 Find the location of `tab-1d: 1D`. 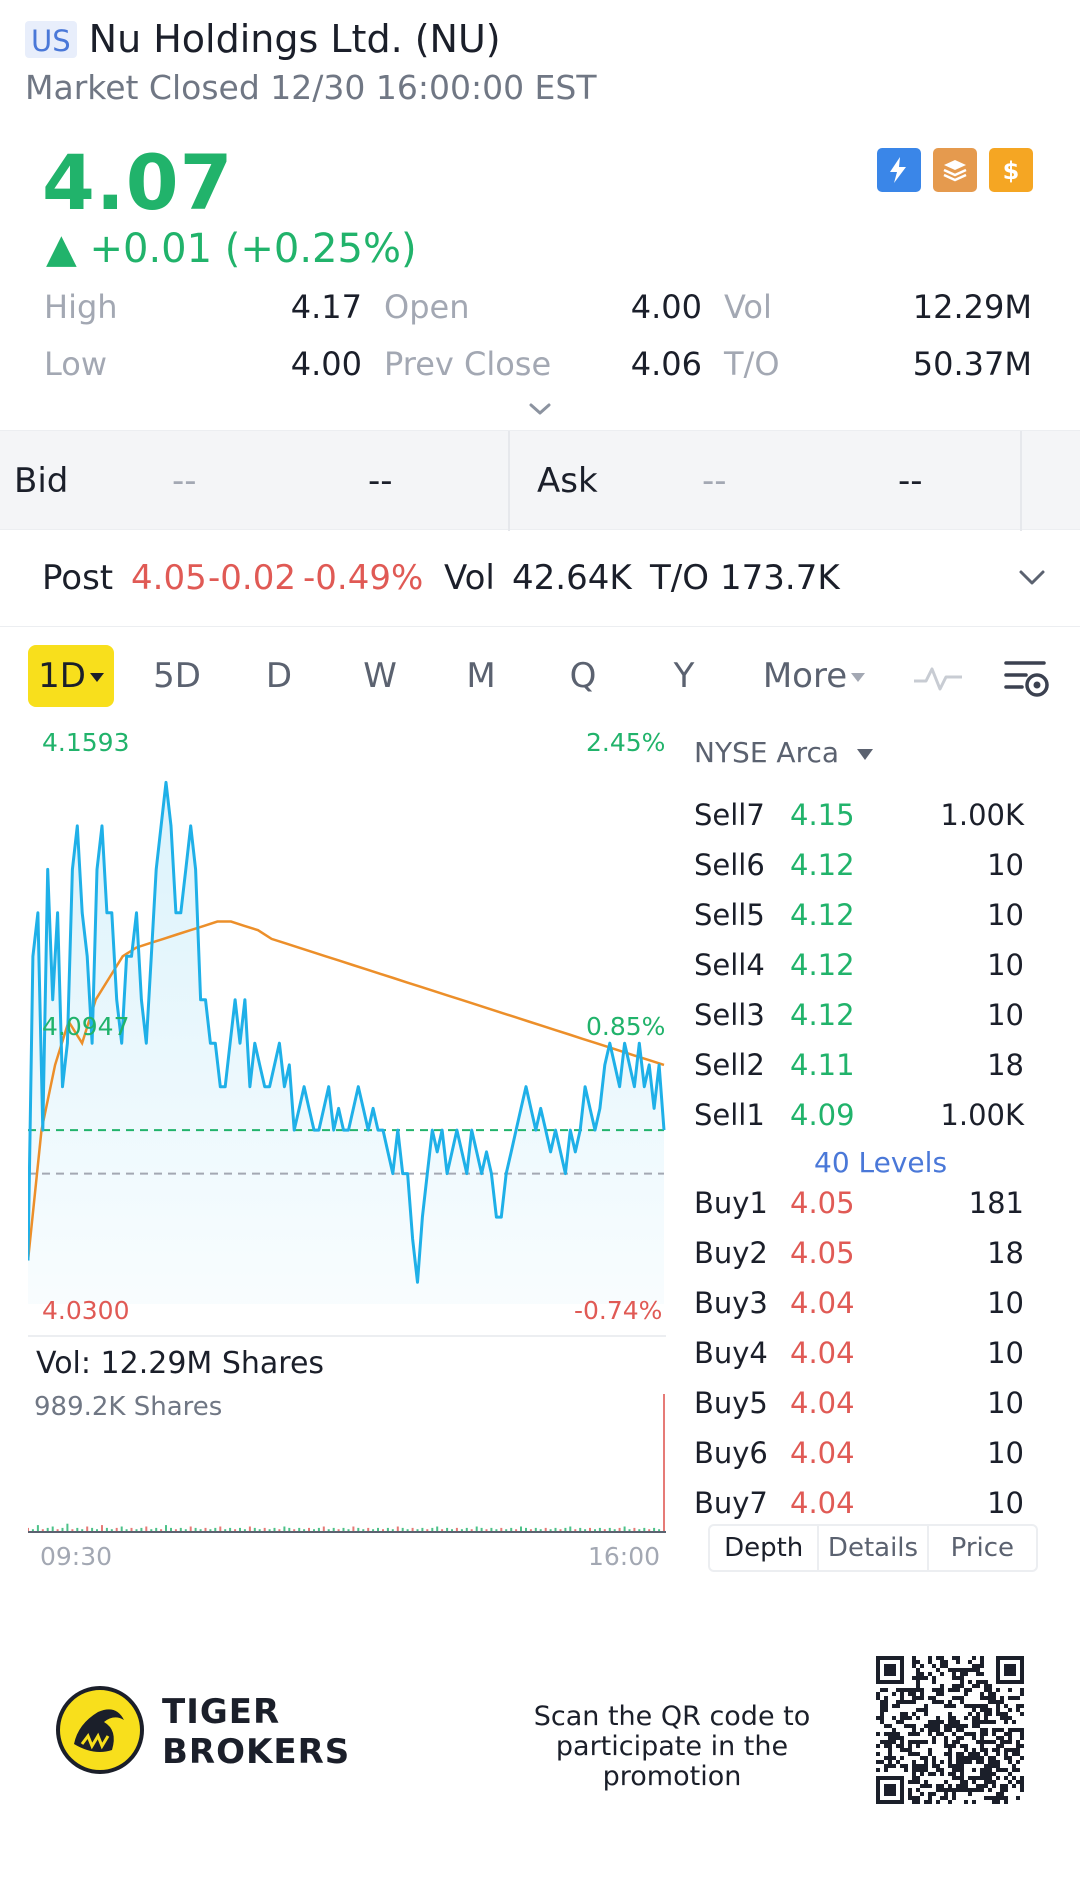

tab-1d: 1D is located at coordinates (71, 676).